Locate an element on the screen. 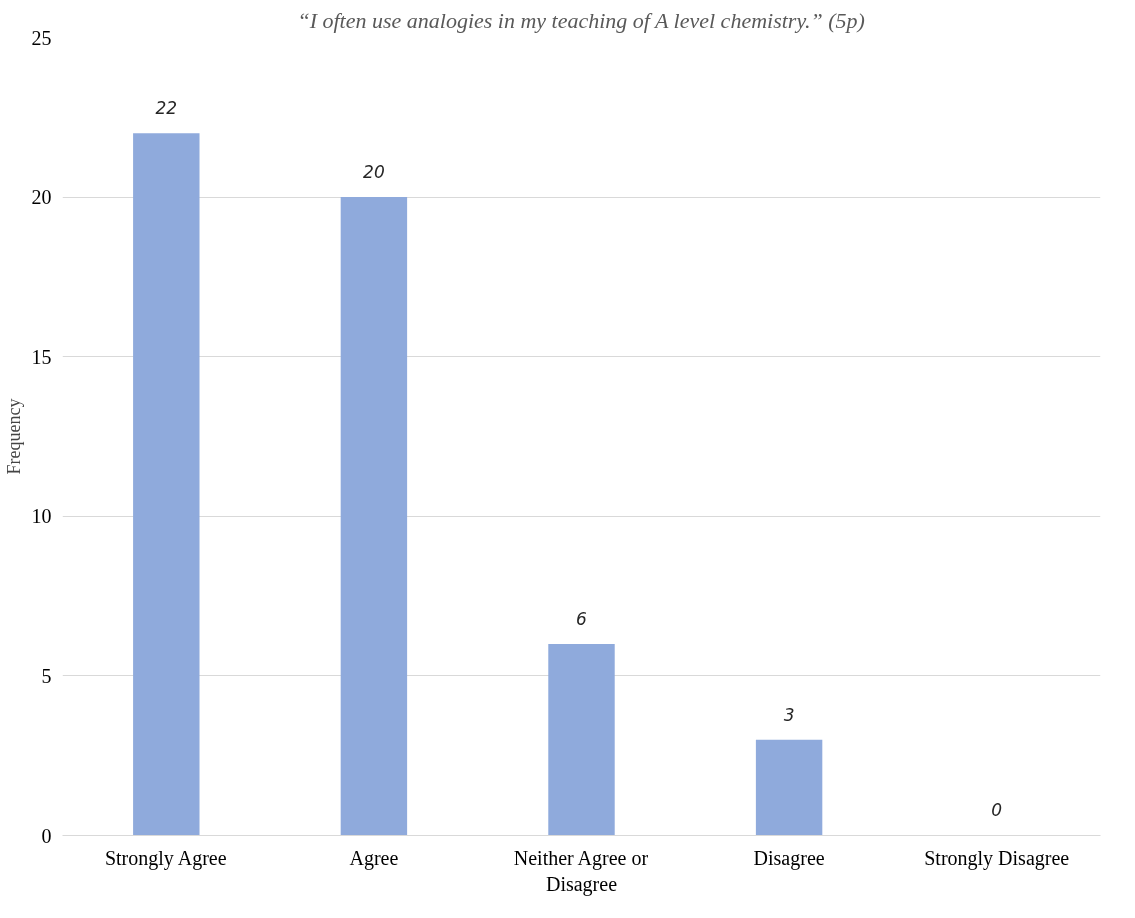  data-label: 22 is located at coordinates (166, 108).